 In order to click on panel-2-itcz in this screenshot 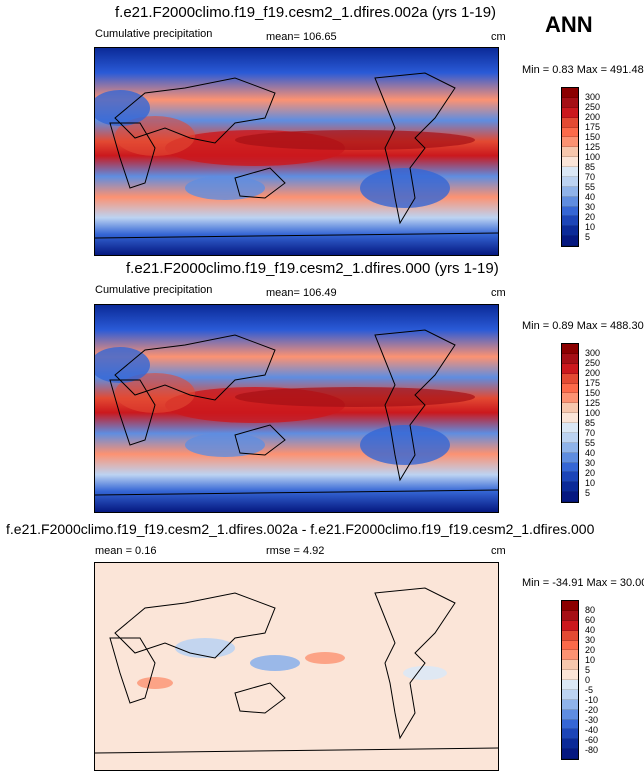, I will do `click(355, 397)`.